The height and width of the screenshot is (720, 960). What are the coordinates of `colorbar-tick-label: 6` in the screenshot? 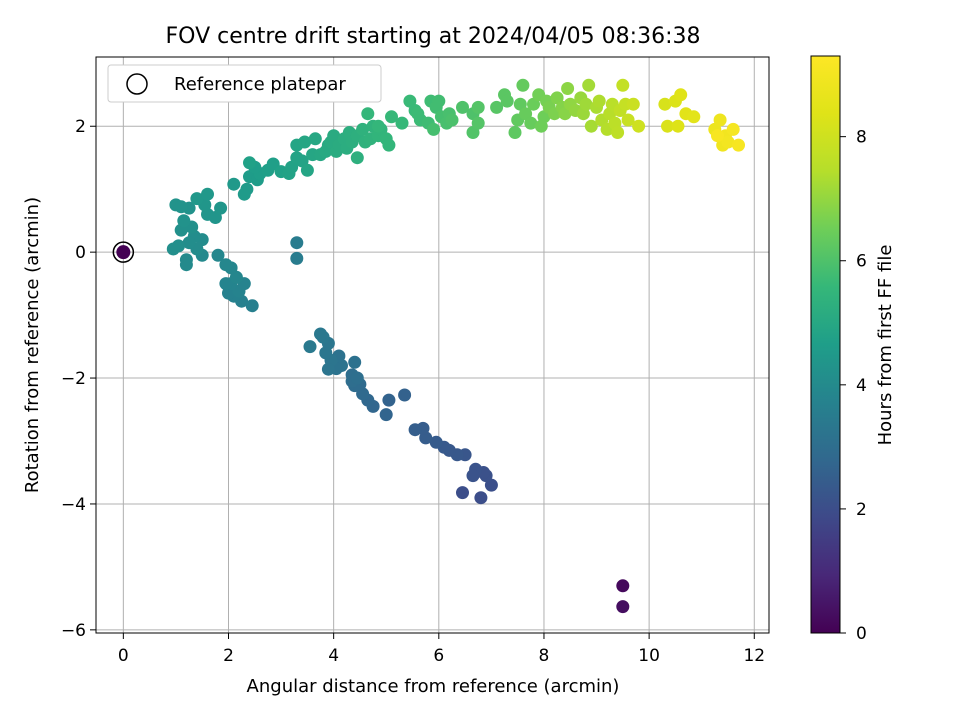 It's located at (861, 262).